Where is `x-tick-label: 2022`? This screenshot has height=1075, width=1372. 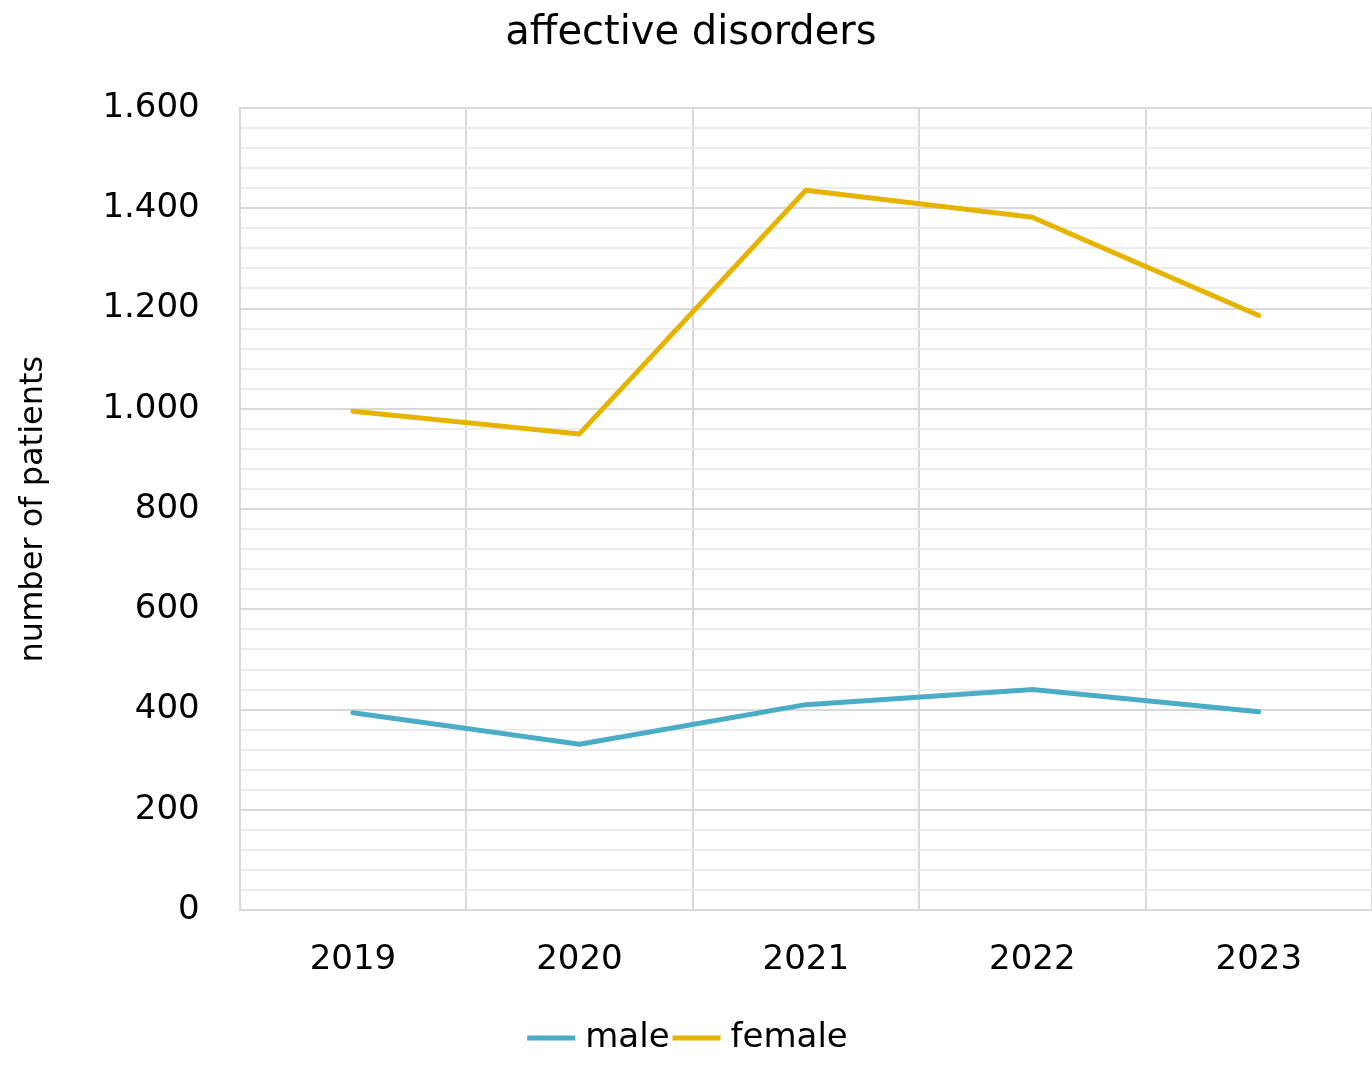
x-tick-label: 2022 is located at coordinates (1032, 957).